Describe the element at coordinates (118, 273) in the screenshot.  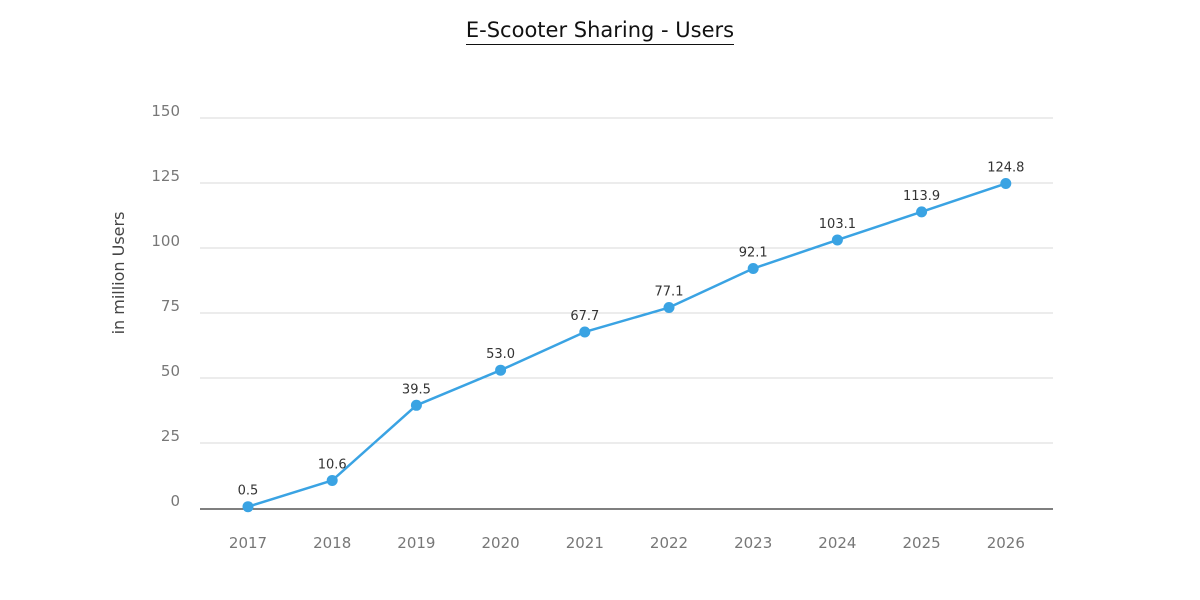
I see `y-axis-title: in million Users` at that location.